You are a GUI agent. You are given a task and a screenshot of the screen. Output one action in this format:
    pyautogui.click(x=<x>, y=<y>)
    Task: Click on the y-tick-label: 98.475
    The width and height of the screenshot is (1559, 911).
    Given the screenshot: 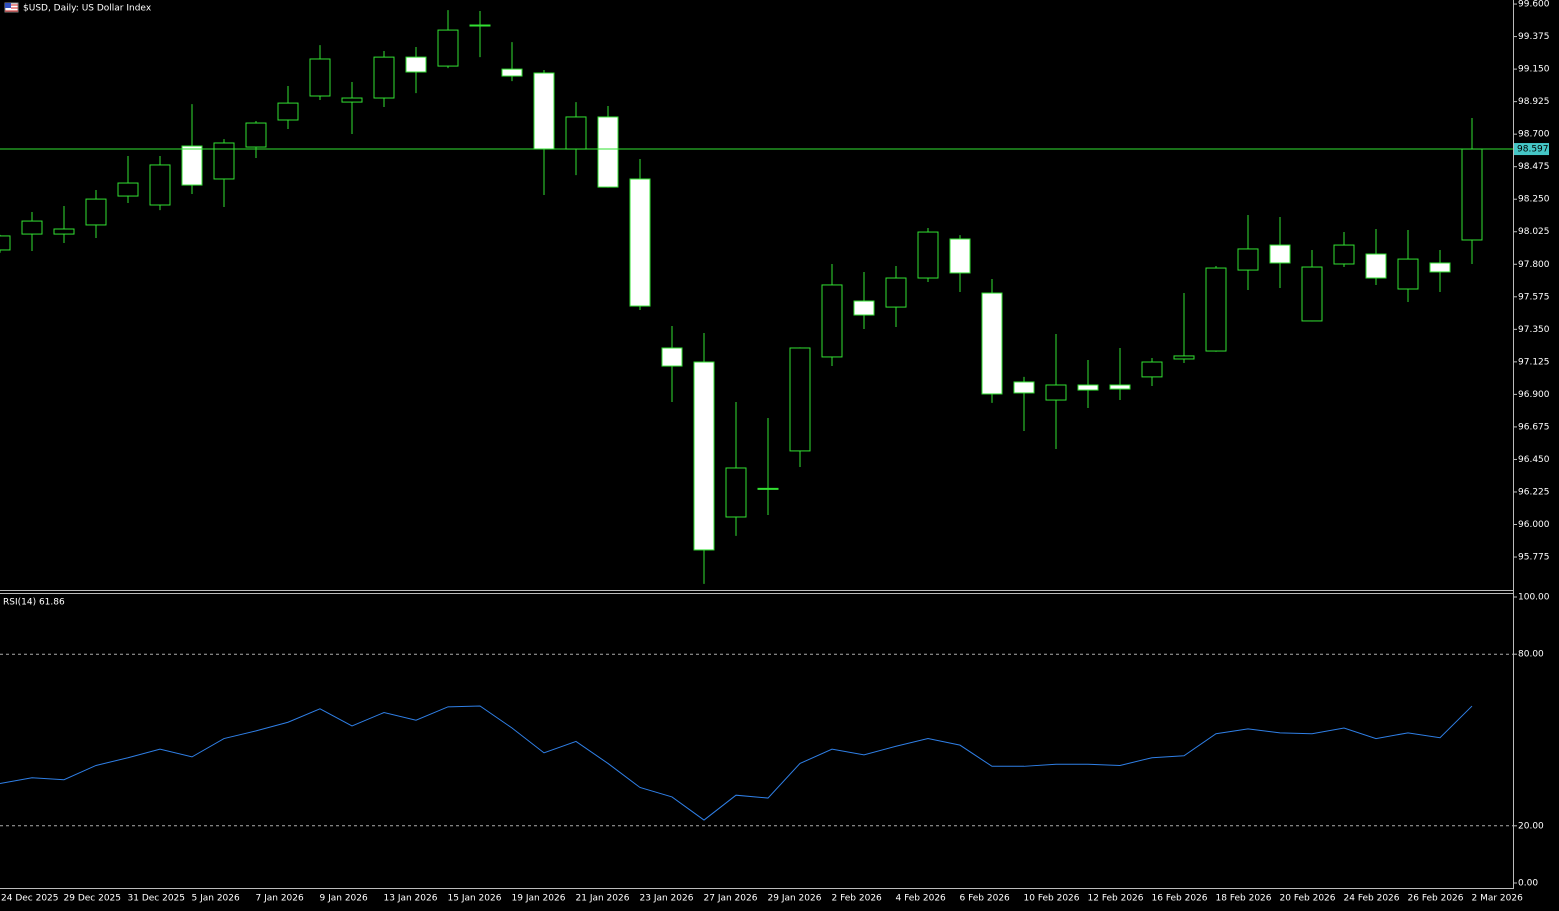 What is the action you would take?
    pyautogui.click(x=1534, y=167)
    